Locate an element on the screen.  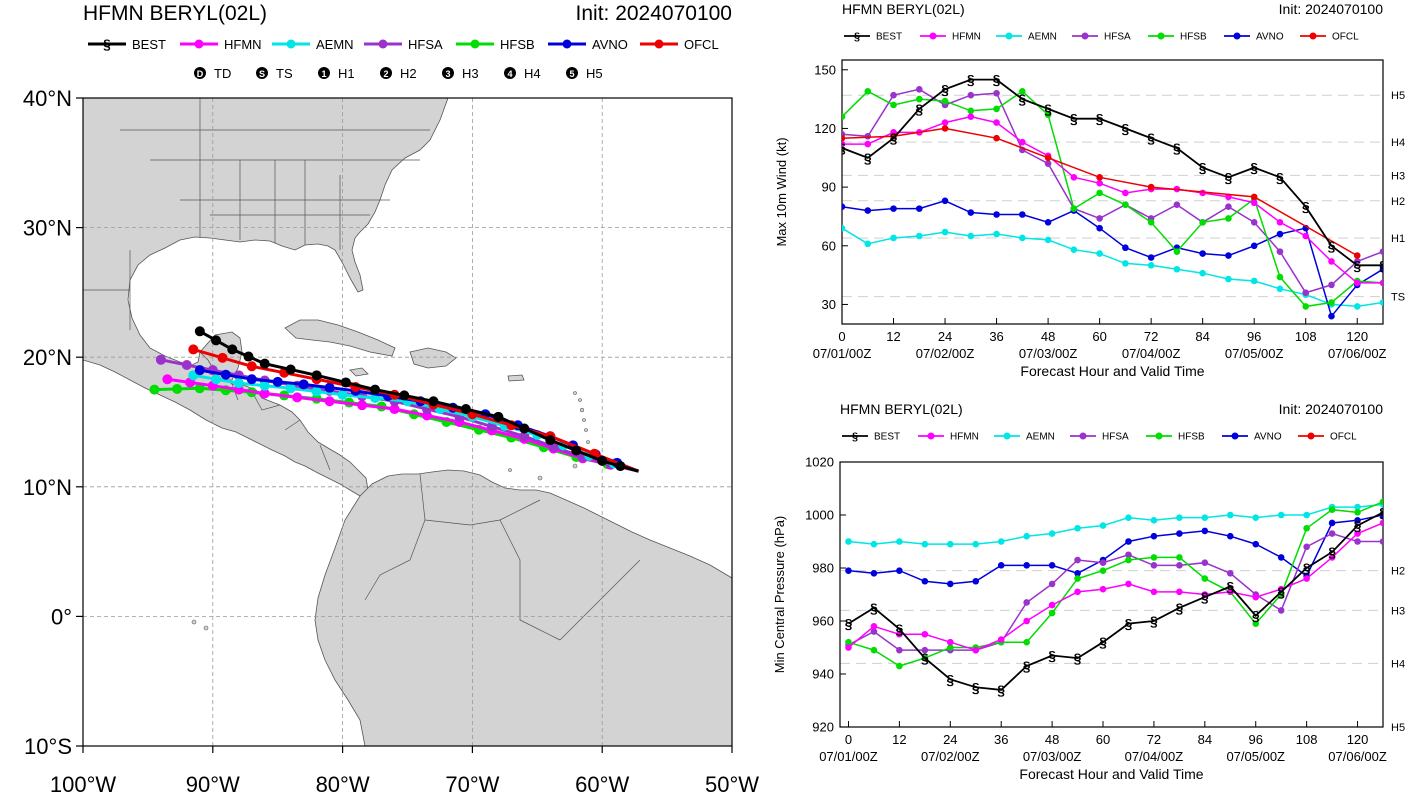
x-tick-label: 96 is located at coordinates (1254, 336).